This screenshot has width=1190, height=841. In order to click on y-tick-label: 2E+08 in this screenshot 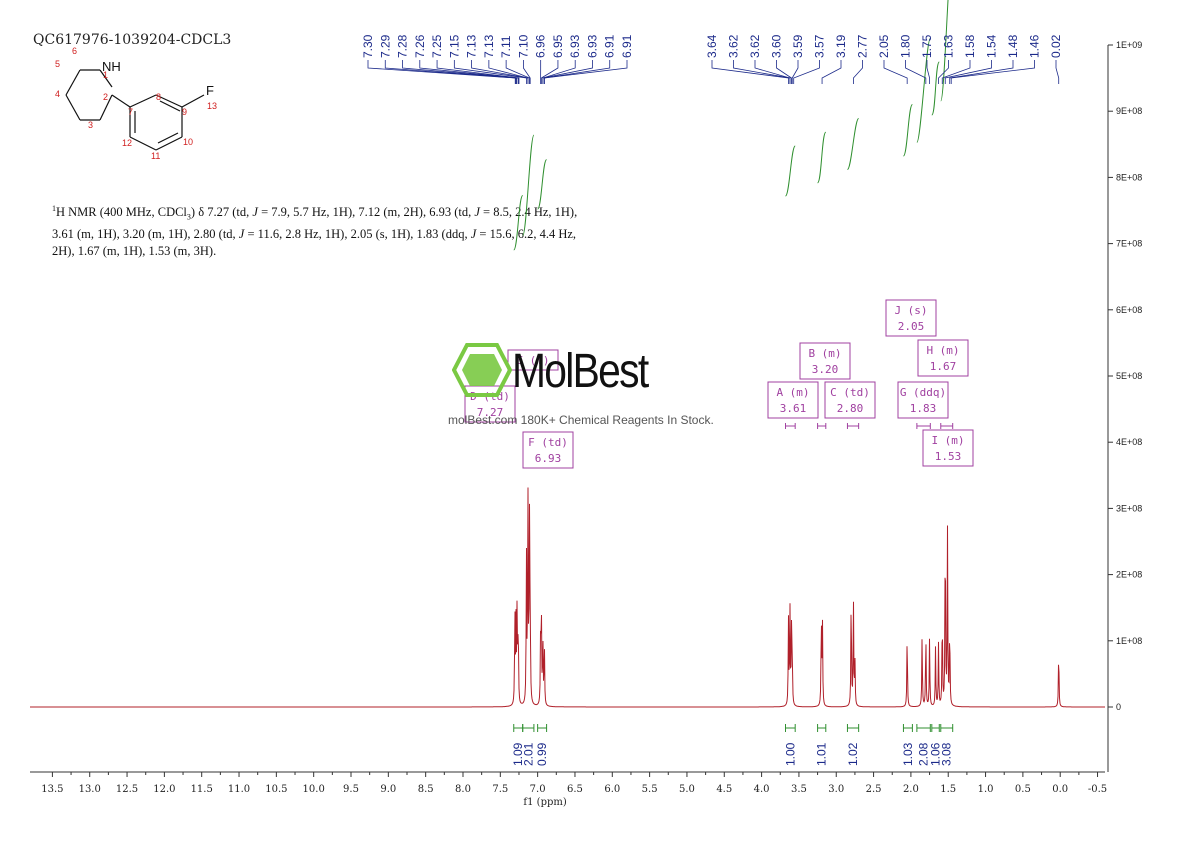, I will do `click(1129, 575)`.